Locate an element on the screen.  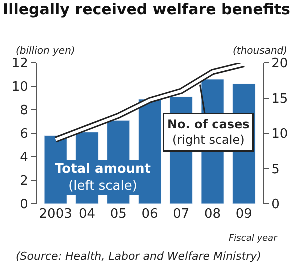
y-tick-label: 10 is located at coordinates (20, 88).